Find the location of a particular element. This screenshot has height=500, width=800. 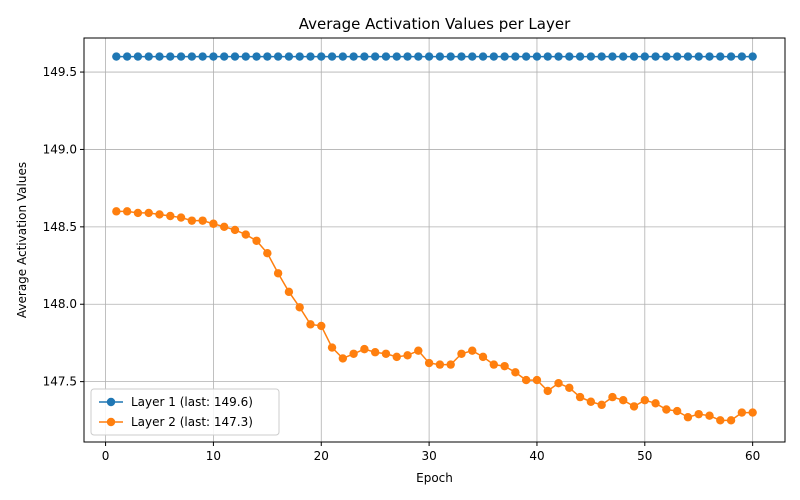

x-tick-label: 0 is located at coordinates (106, 456).